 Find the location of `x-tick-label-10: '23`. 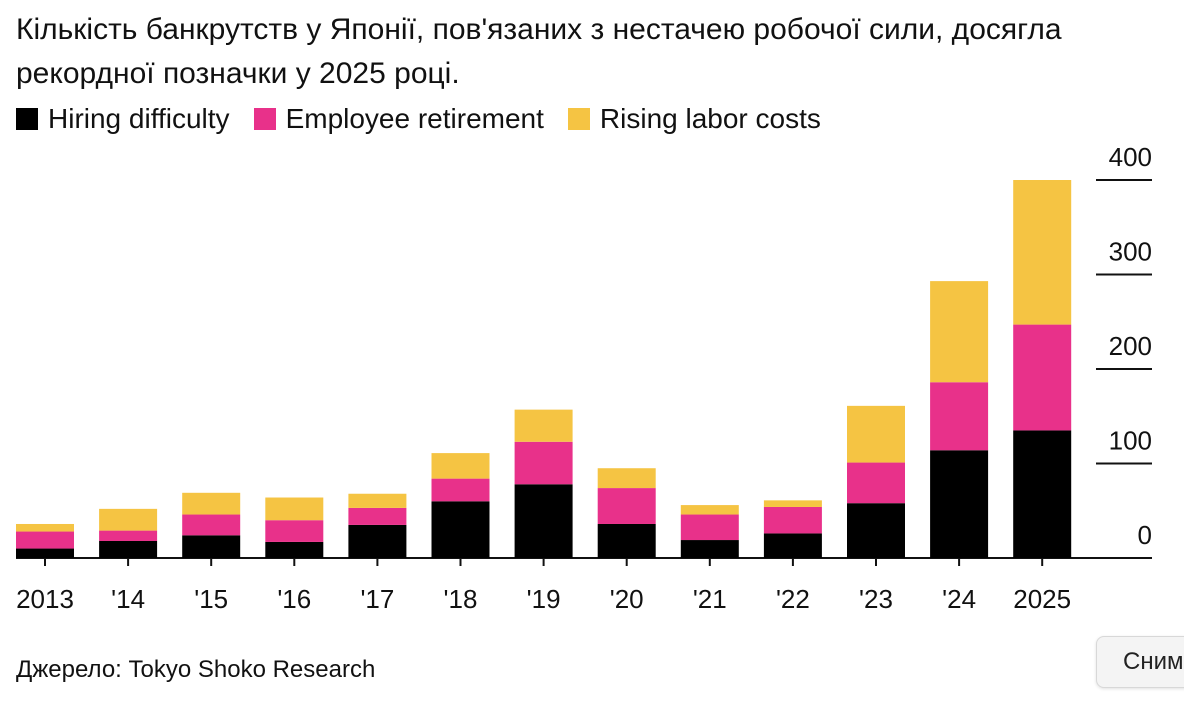

x-tick-label-10: '23 is located at coordinates (876, 599).